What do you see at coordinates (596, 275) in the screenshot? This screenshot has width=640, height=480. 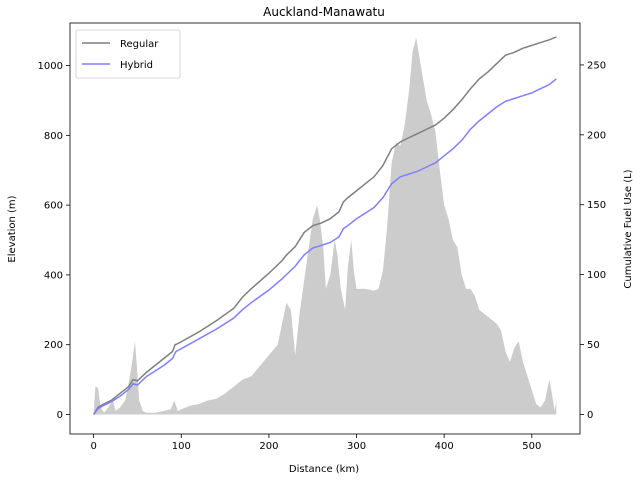 I see `y-right-tick-label: 100` at bounding box center [596, 275].